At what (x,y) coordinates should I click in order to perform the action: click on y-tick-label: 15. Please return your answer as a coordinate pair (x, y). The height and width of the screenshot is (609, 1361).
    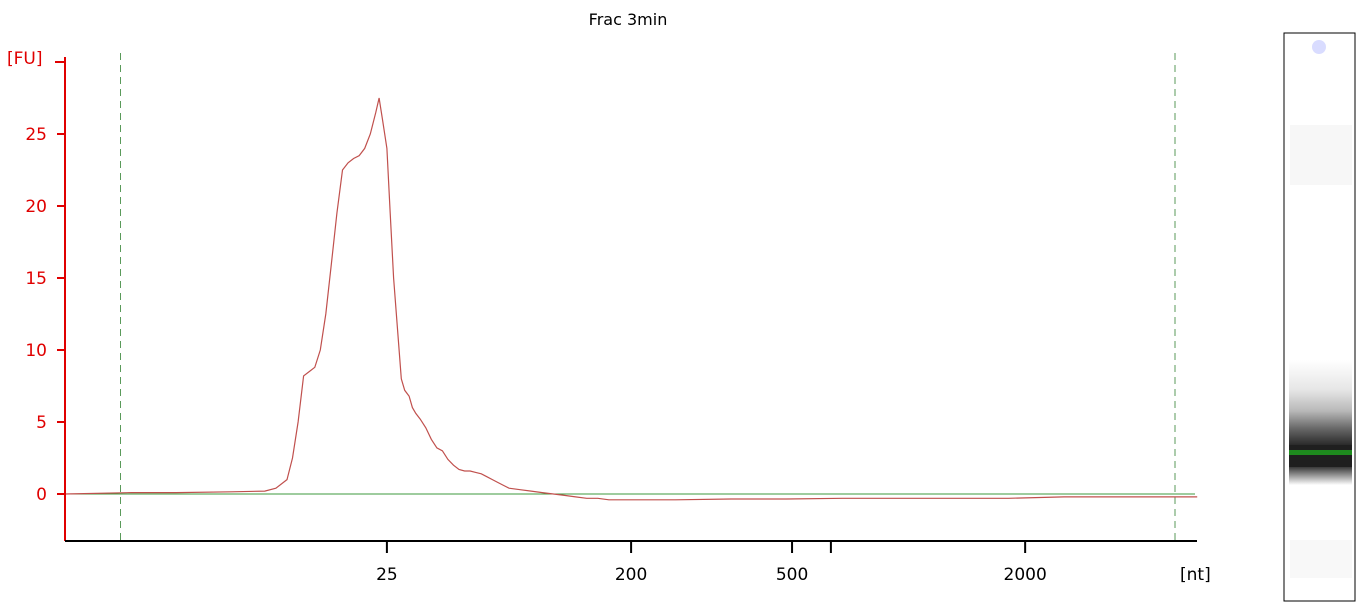
    Looking at the image, I should click on (36, 279).